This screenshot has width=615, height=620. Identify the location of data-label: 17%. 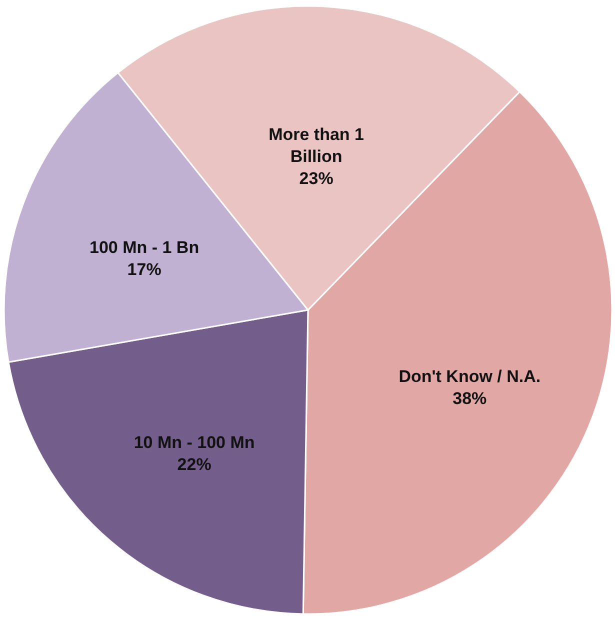
(144, 270).